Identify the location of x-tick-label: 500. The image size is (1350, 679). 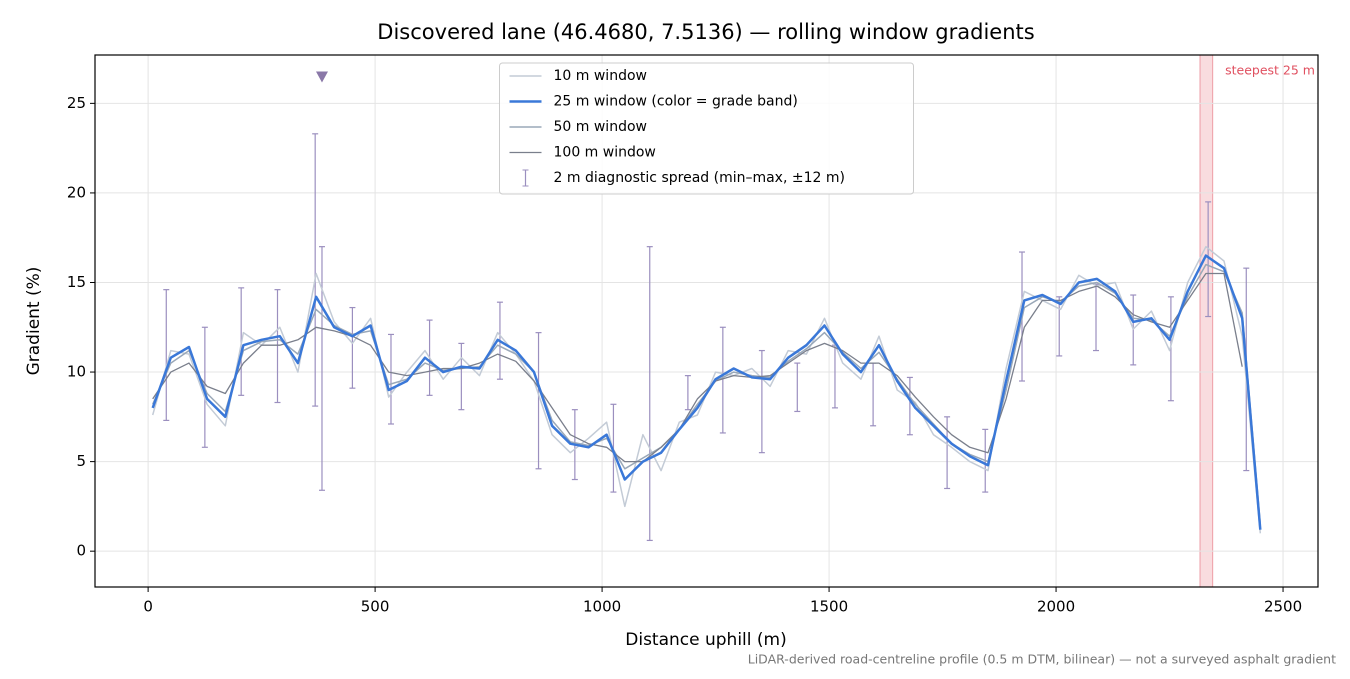
(375, 607).